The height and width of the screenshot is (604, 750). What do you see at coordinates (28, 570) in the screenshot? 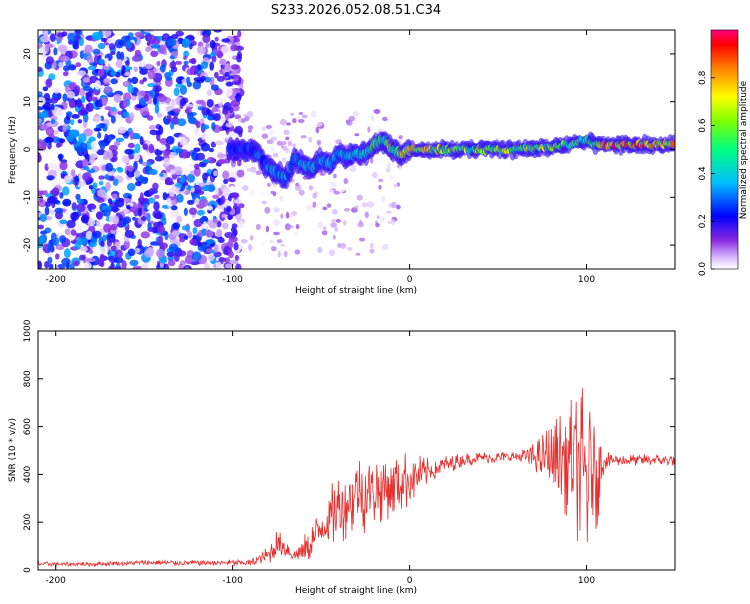
I see `y-tick-label: 0` at bounding box center [28, 570].